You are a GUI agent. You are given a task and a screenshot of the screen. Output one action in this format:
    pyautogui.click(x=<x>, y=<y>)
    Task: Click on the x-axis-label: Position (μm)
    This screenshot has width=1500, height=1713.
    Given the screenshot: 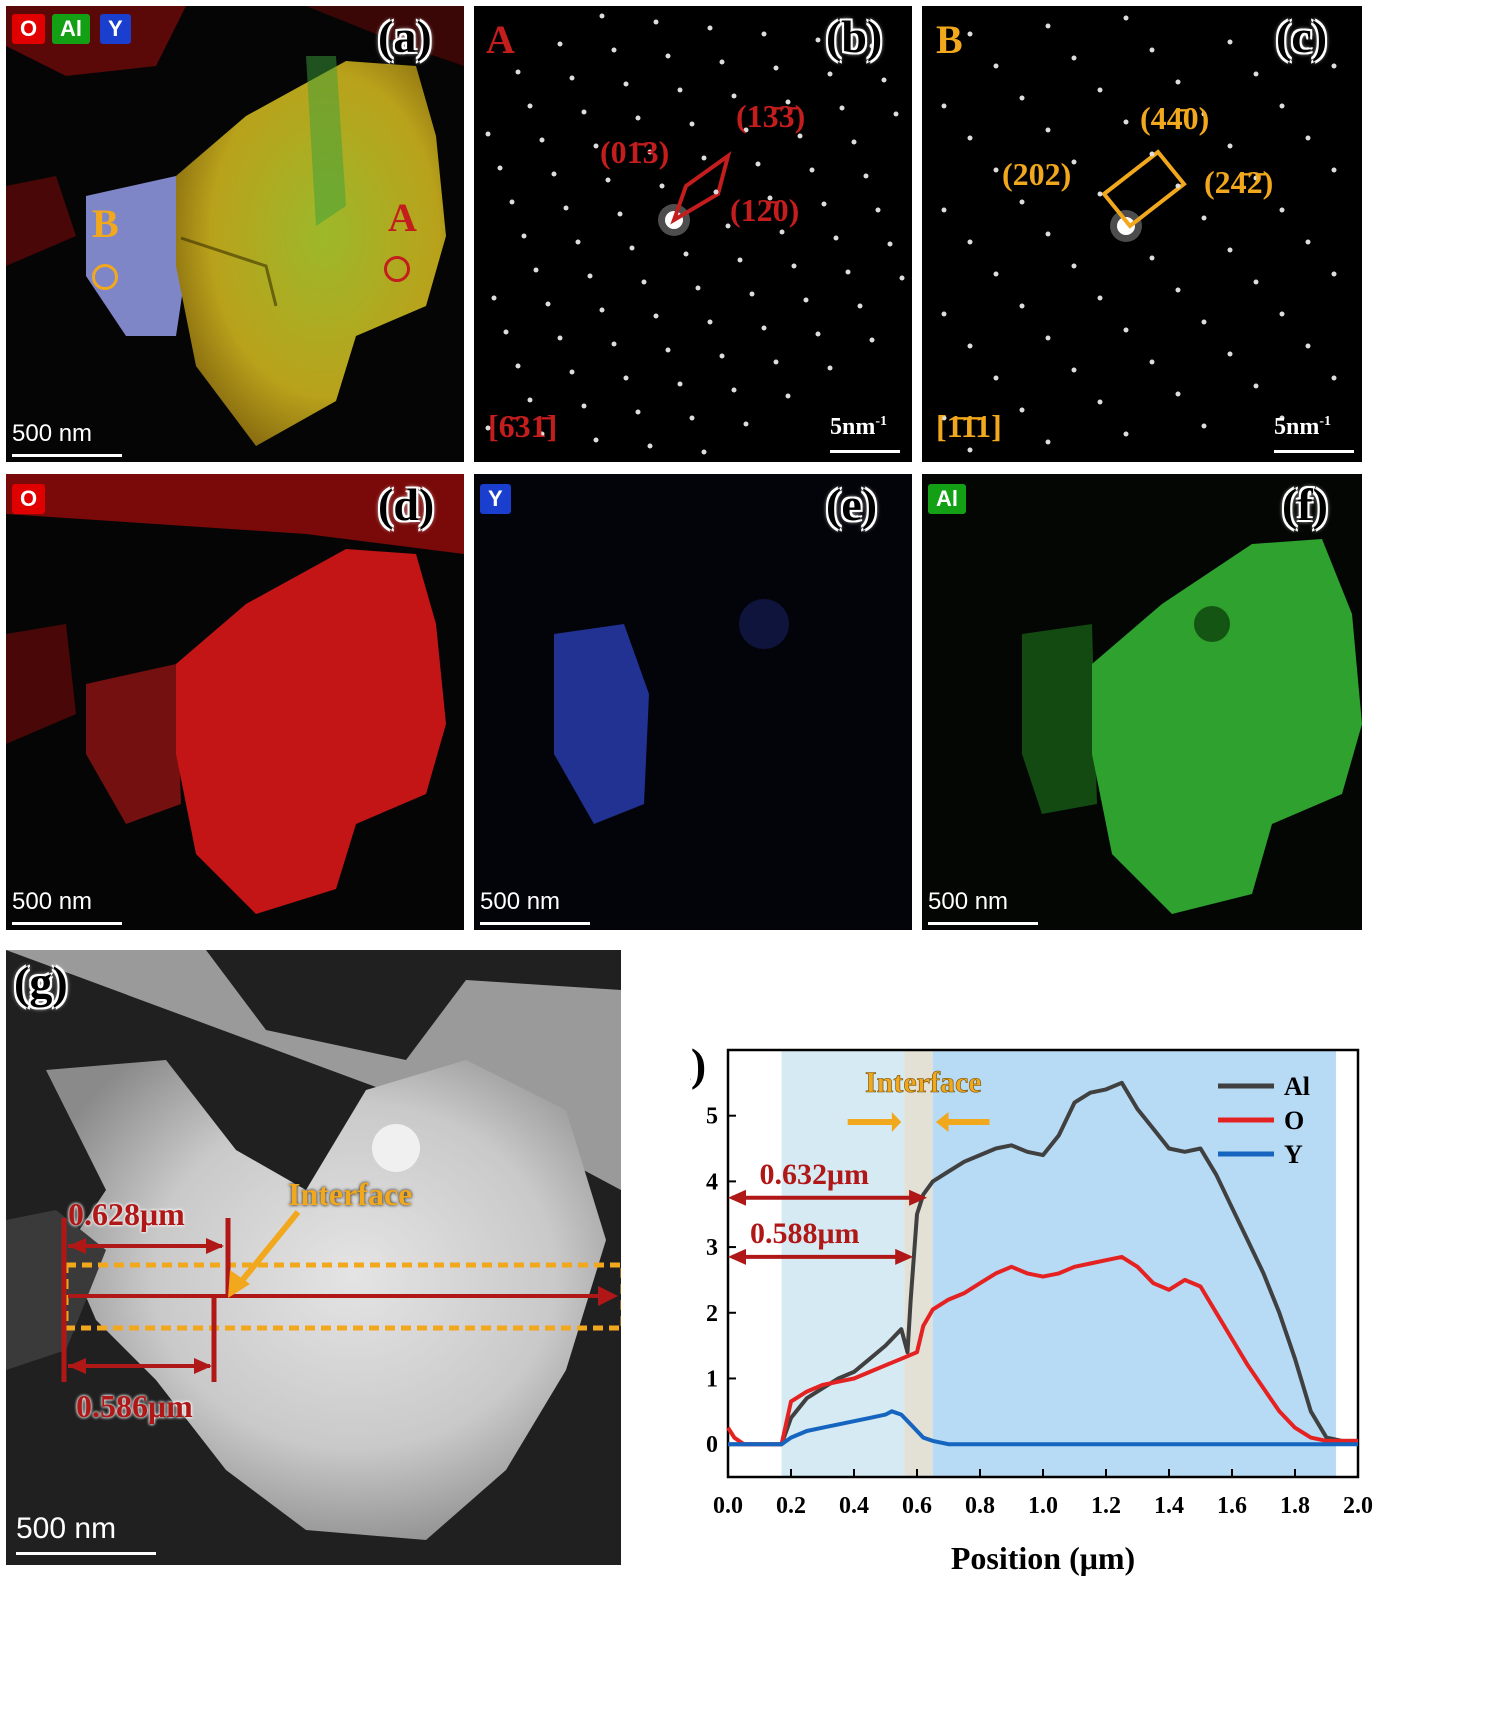 What is the action you would take?
    pyautogui.click(x=1043, y=1558)
    